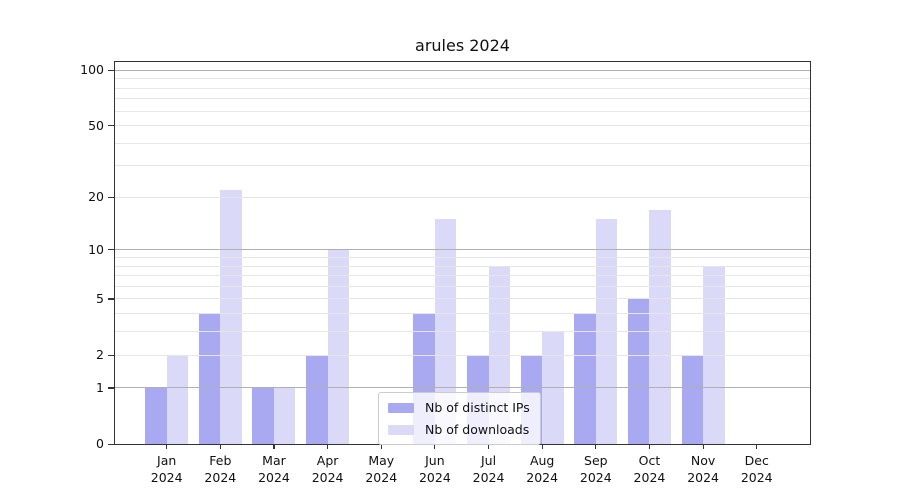  Describe the element at coordinates (327, 469) in the screenshot. I see `x-tick-label-apr: Apr 2024` at that location.